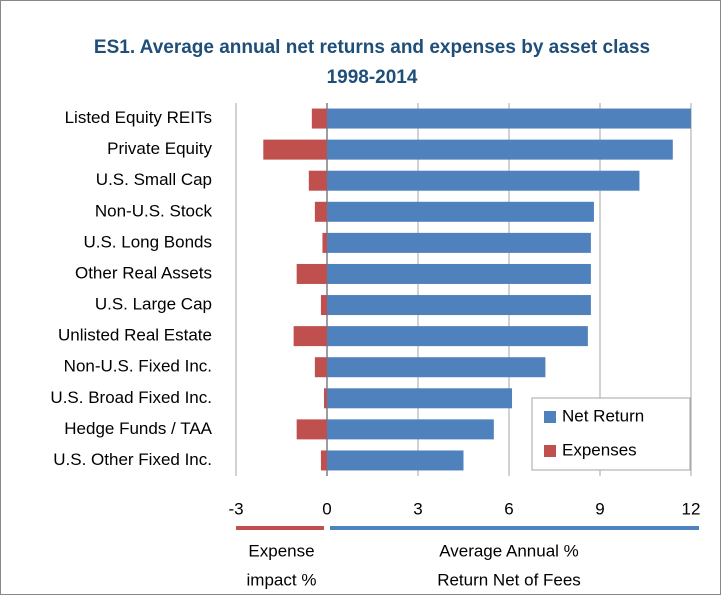 This screenshot has width=722, height=596. Describe the element at coordinates (508, 508) in the screenshot. I see `x-tick-label: 6` at that location.